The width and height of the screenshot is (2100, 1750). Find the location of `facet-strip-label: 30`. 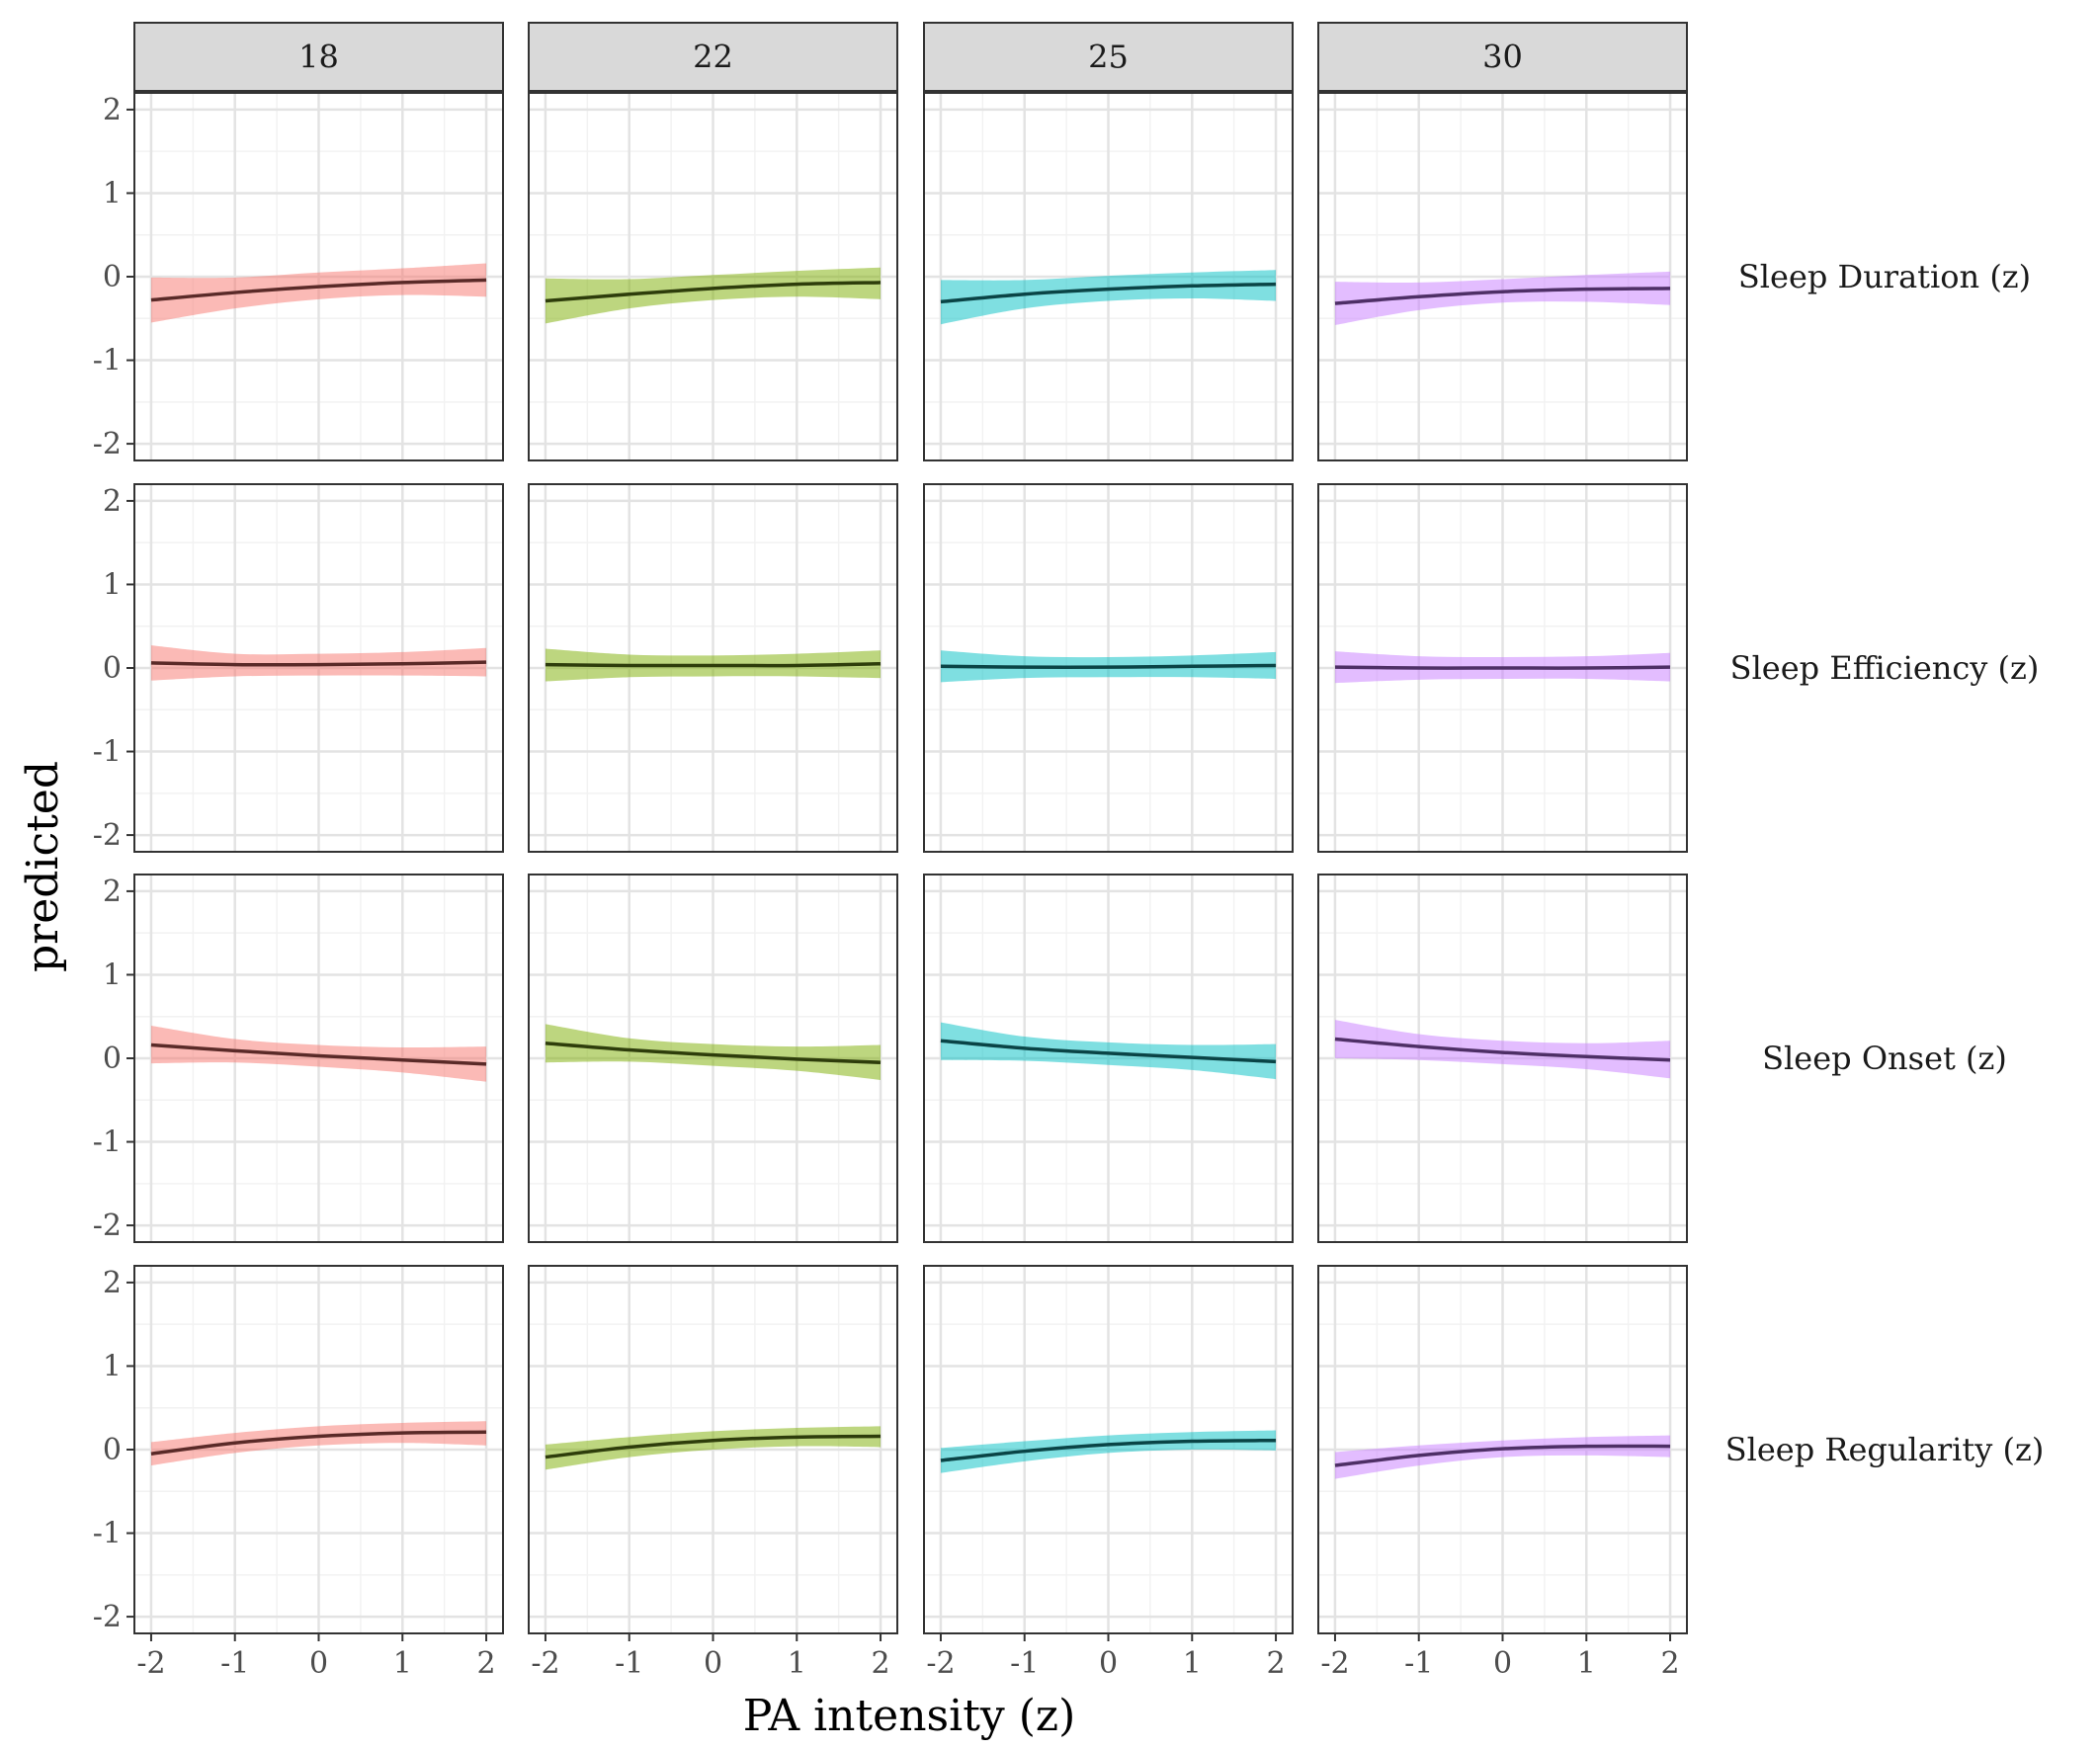

facet-strip-label: 30 is located at coordinates (1502, 57).